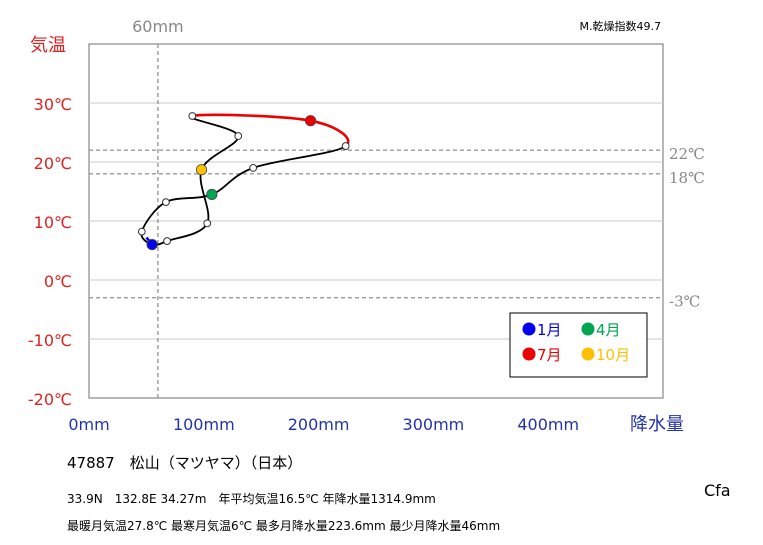 The image size is (763, 545). Describe the element at coordinates (50, 399) in the screenshot. I see `y-tick-label: -20℃` at that location.